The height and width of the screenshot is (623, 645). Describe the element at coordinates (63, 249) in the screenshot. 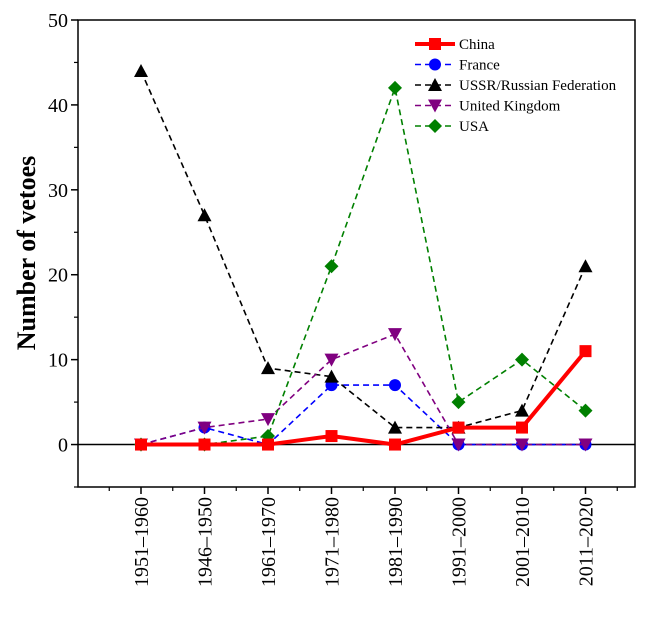

I see `y-axis-ticks: 0 10 20 30 40 50` at that location.